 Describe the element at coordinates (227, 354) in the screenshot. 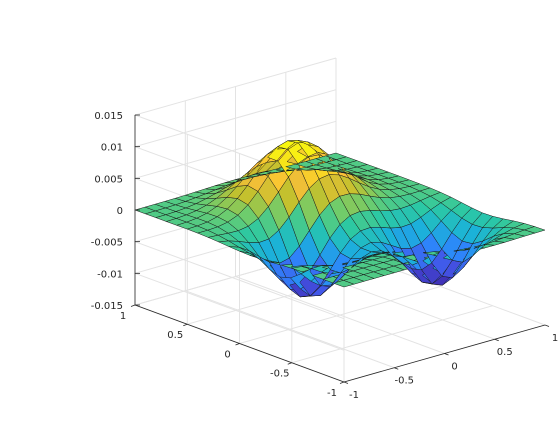

I see `y-tick-label: 0` at that location.